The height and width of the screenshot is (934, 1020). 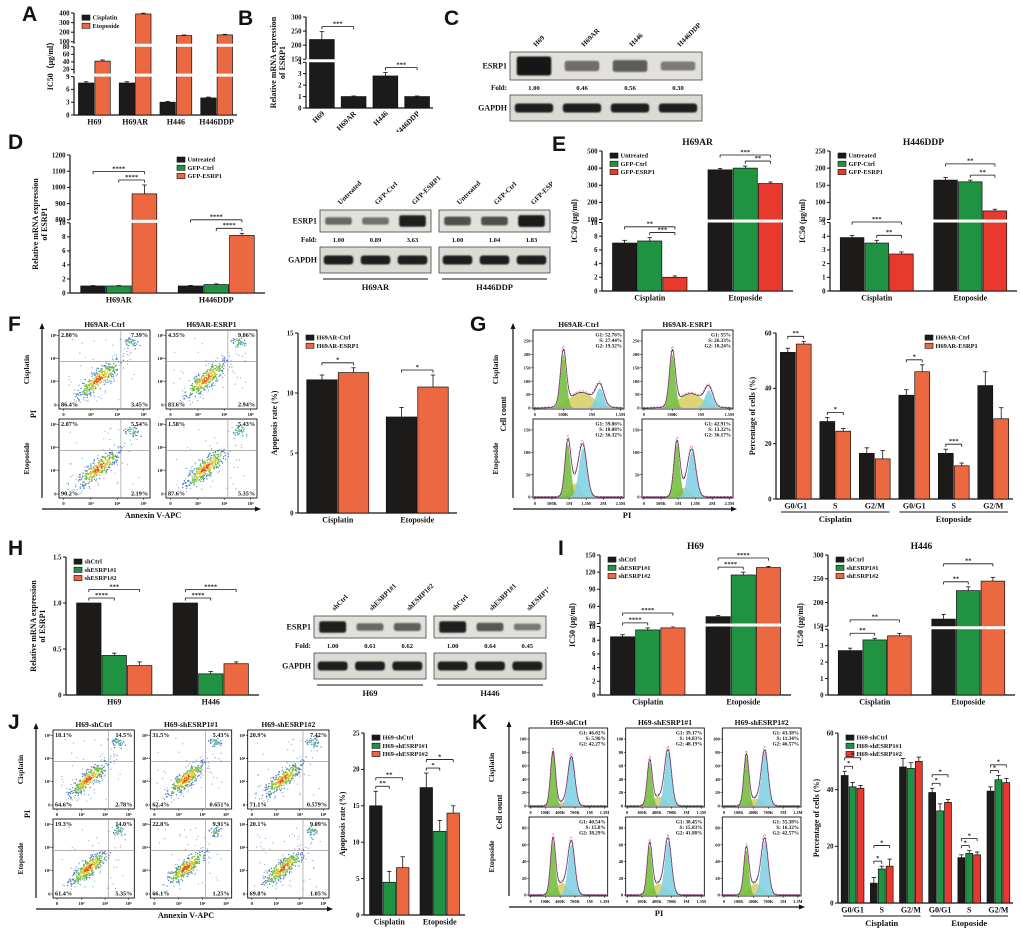 I want to click on svg-text: S: 13.32%, so click(x=719, y=430).